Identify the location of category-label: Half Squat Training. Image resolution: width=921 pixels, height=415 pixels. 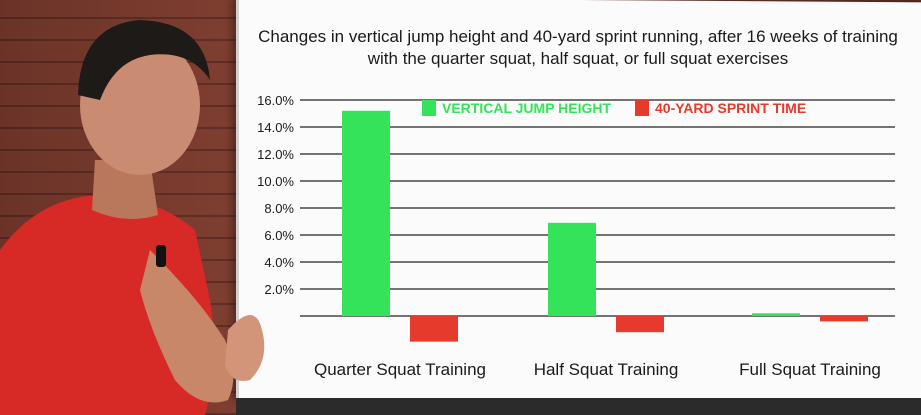
(606, 369).